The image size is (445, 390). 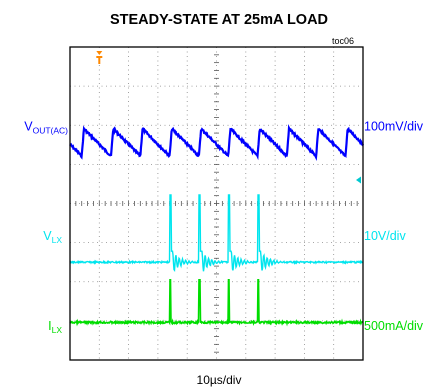 I want to click on vlx-trace, so click(x=216, y=233).